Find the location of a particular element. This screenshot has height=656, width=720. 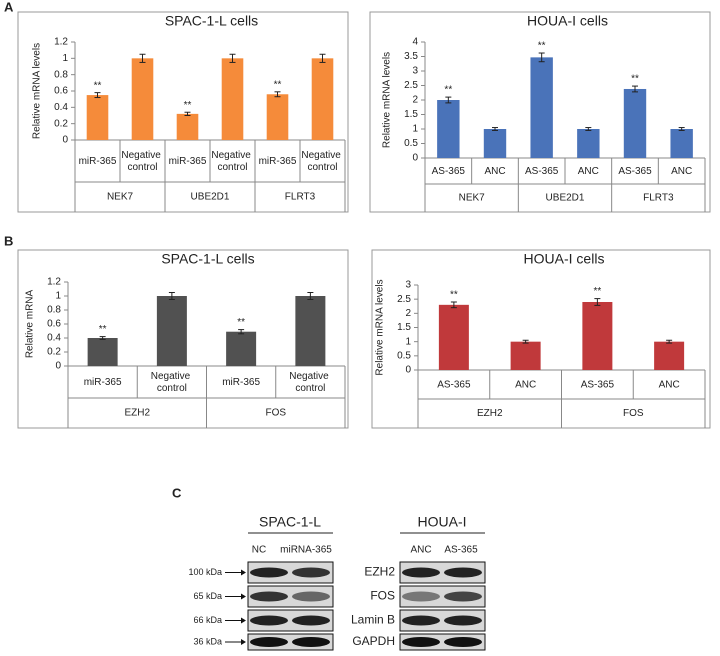

protein-label: FOS is located at coordinates (382, 596).